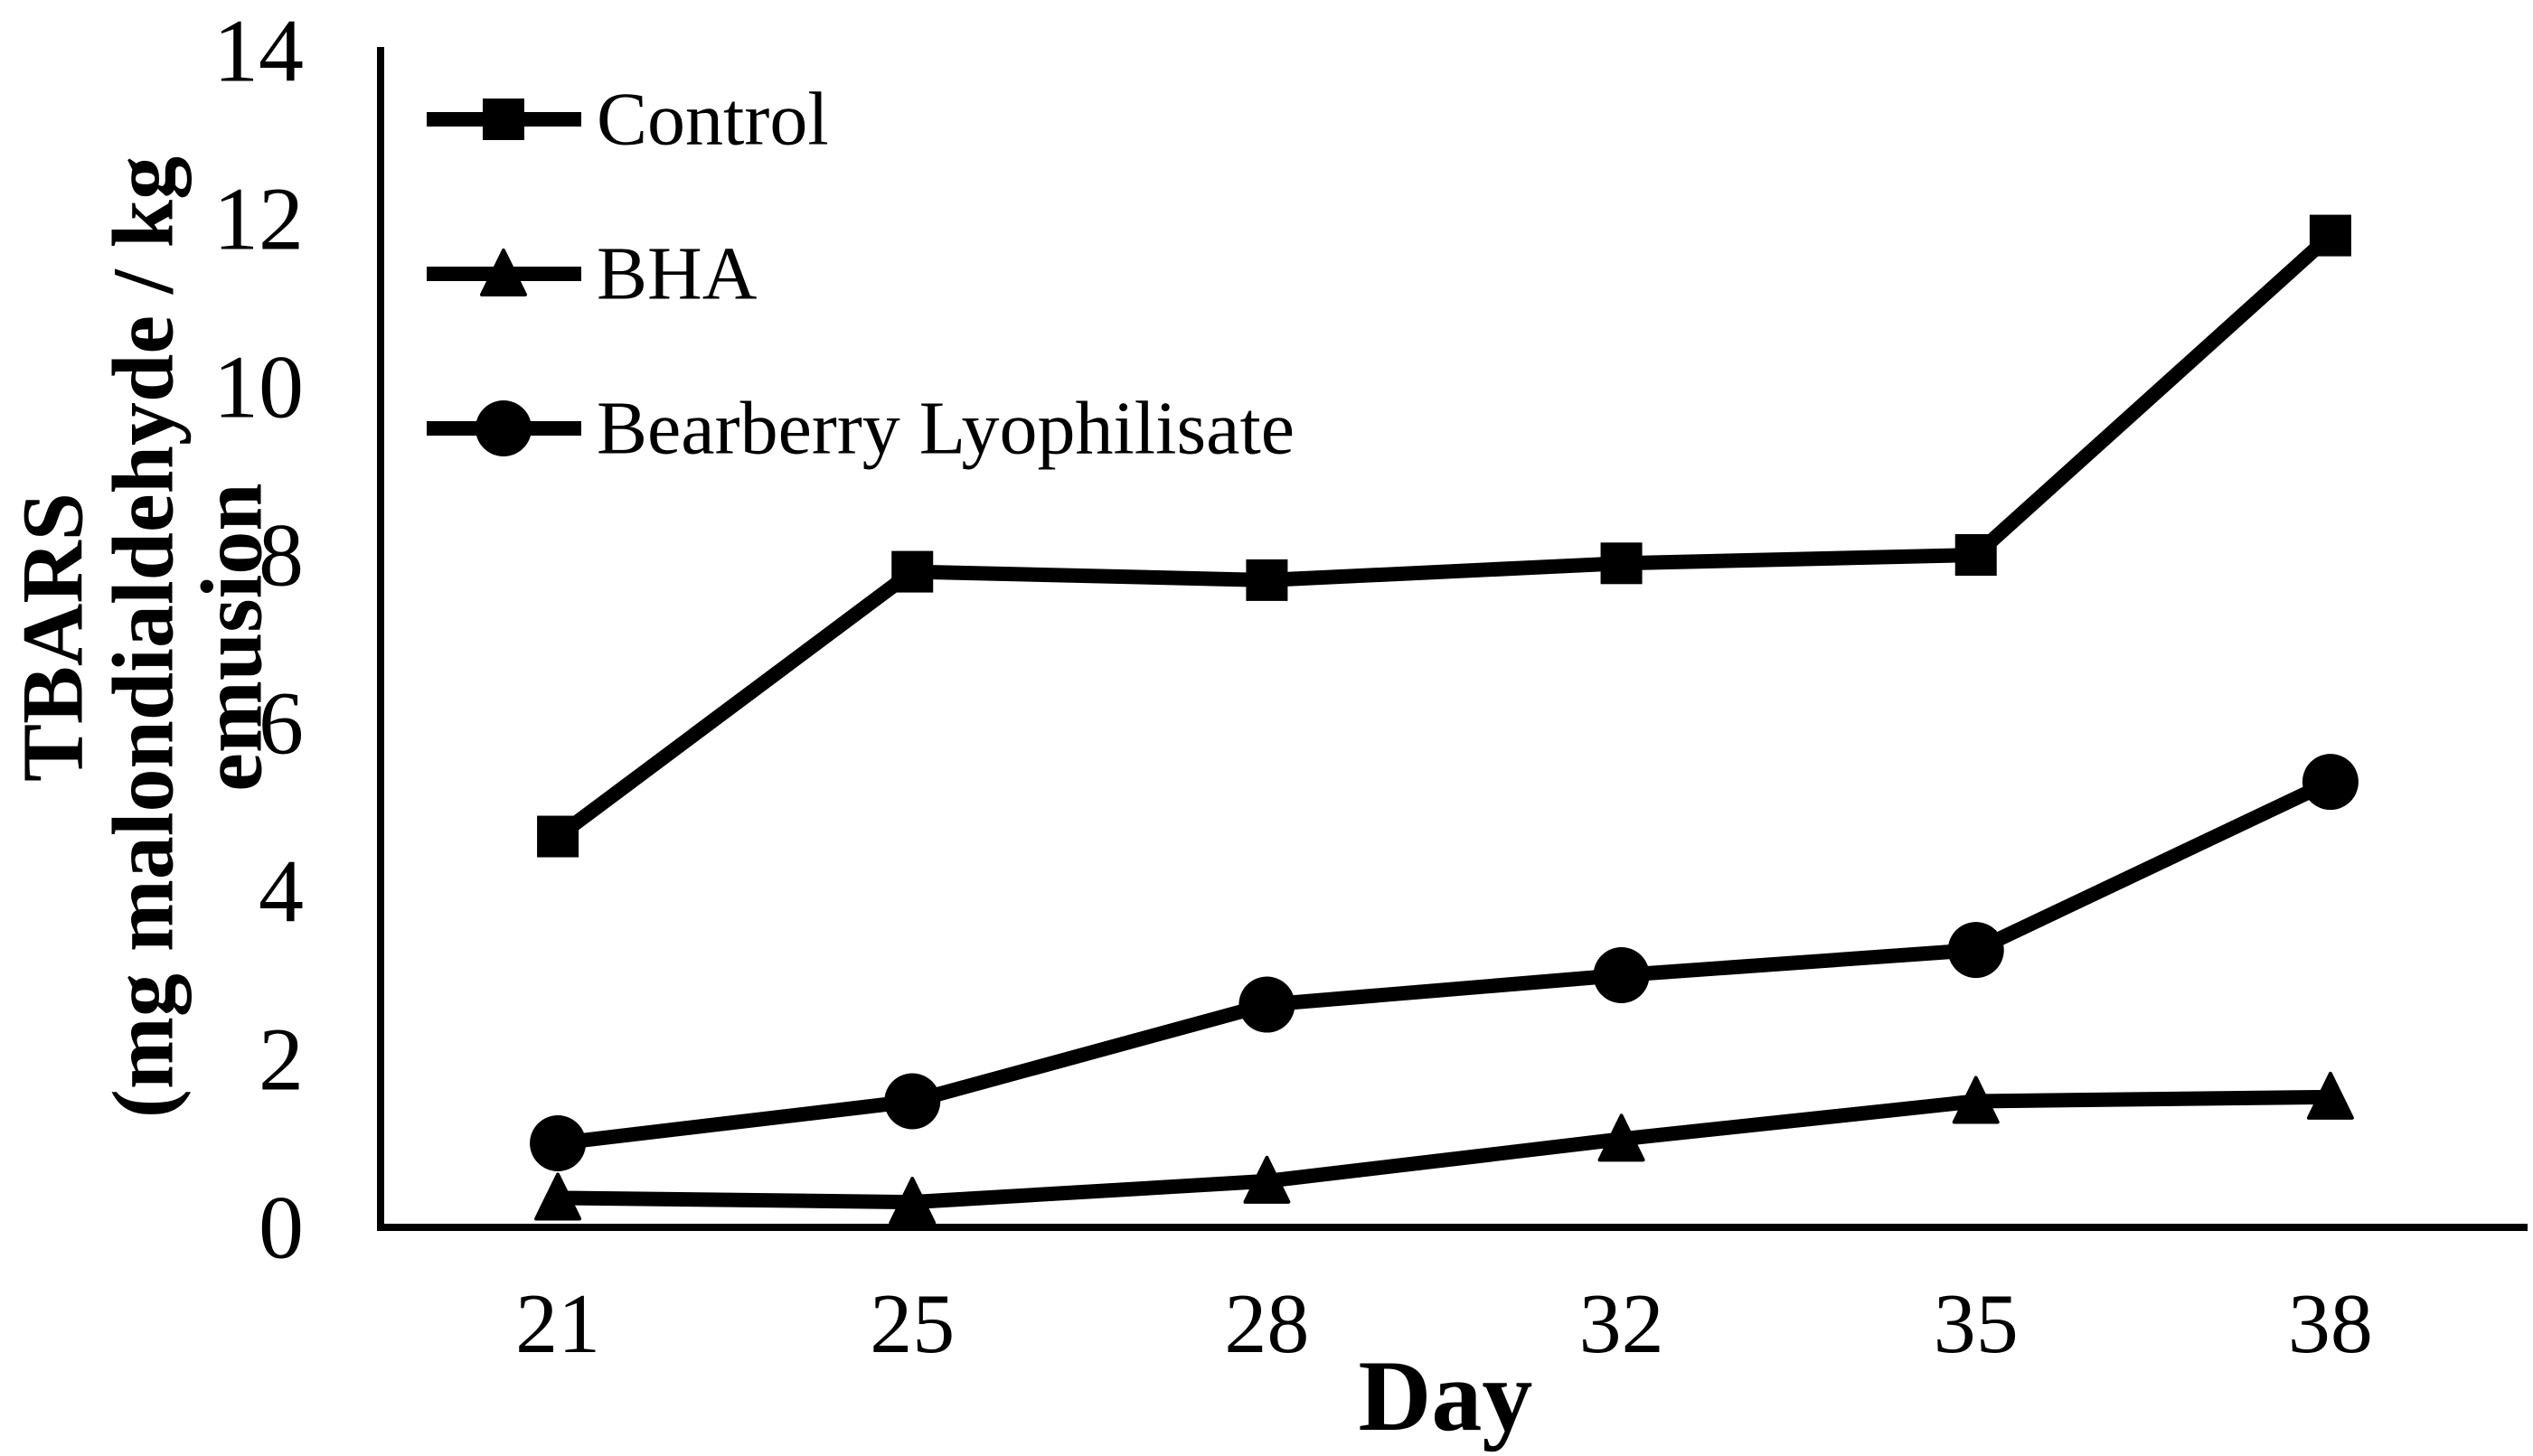 This screenshot has width=2533, height=1456. What do you see at coordinates (232, 637) in the screenshot?
I see `y-axis-title-line: emusion` at bounding box center [232, 637].